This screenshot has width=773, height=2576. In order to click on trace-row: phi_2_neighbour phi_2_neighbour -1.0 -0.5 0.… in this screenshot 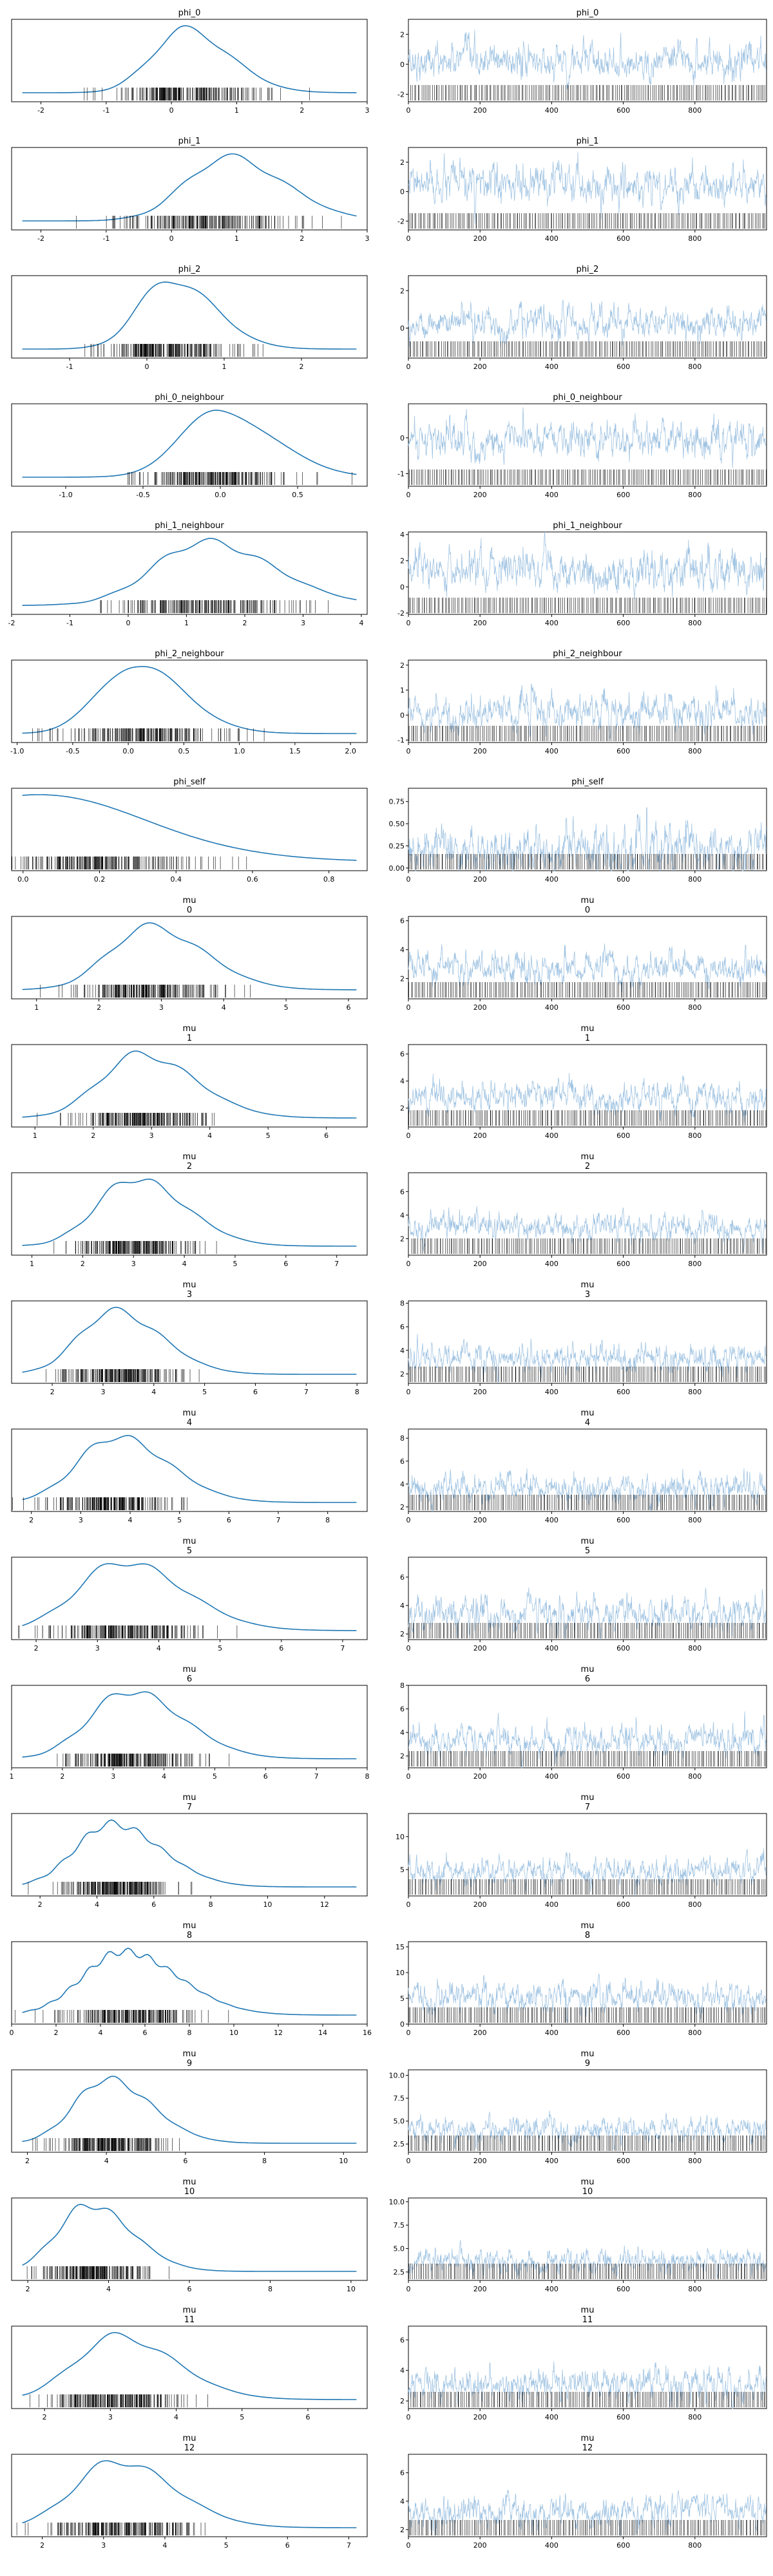, I will do `click(388, 702)`.